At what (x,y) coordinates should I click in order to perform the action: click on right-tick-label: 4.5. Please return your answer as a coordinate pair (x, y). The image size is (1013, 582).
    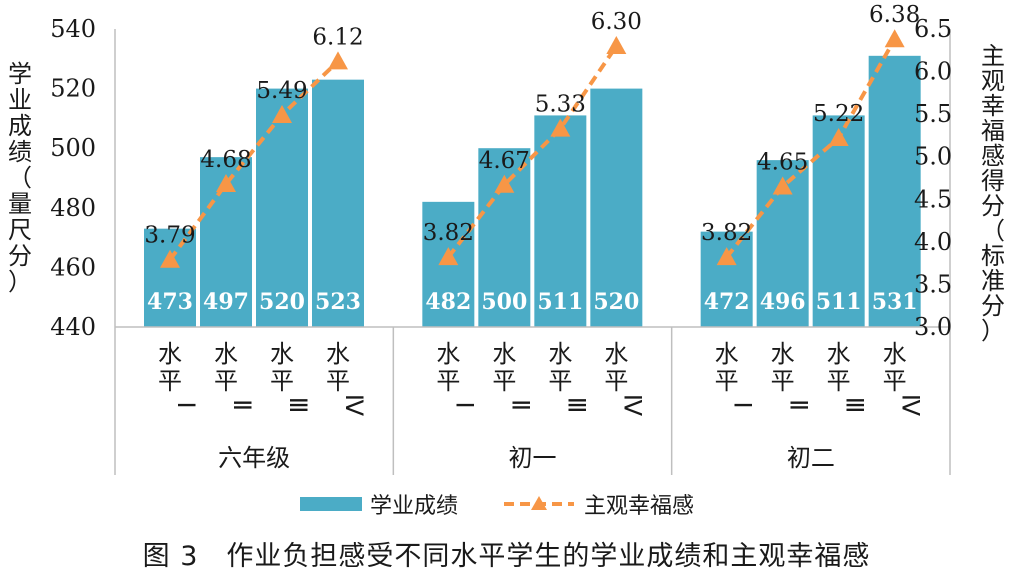
    Looking at the image, I should click on (933, 199).